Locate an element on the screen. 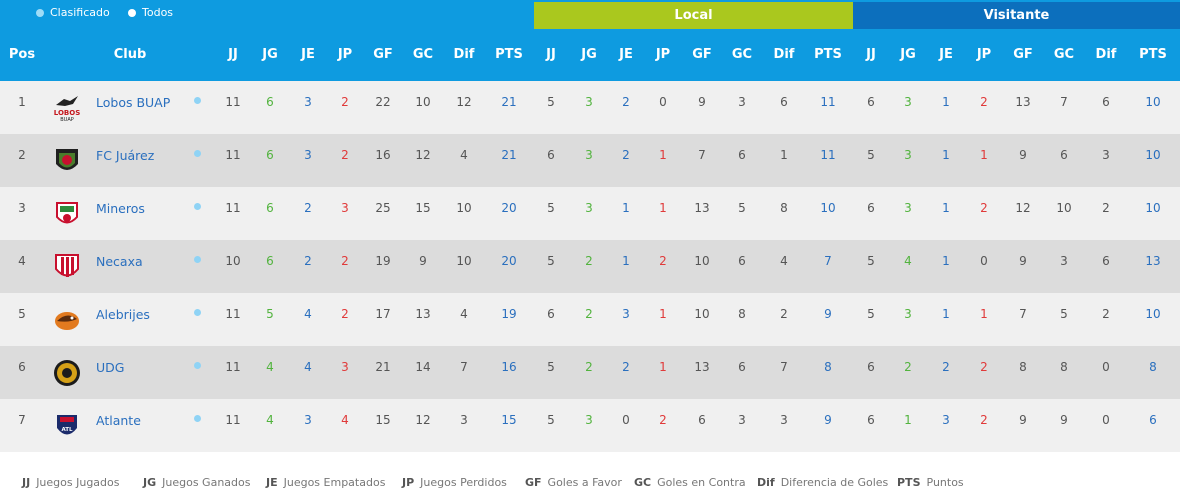 The width and height of the screenshot is (1180, 503). stat-cell: 19 is located at coordinates (509, 314).